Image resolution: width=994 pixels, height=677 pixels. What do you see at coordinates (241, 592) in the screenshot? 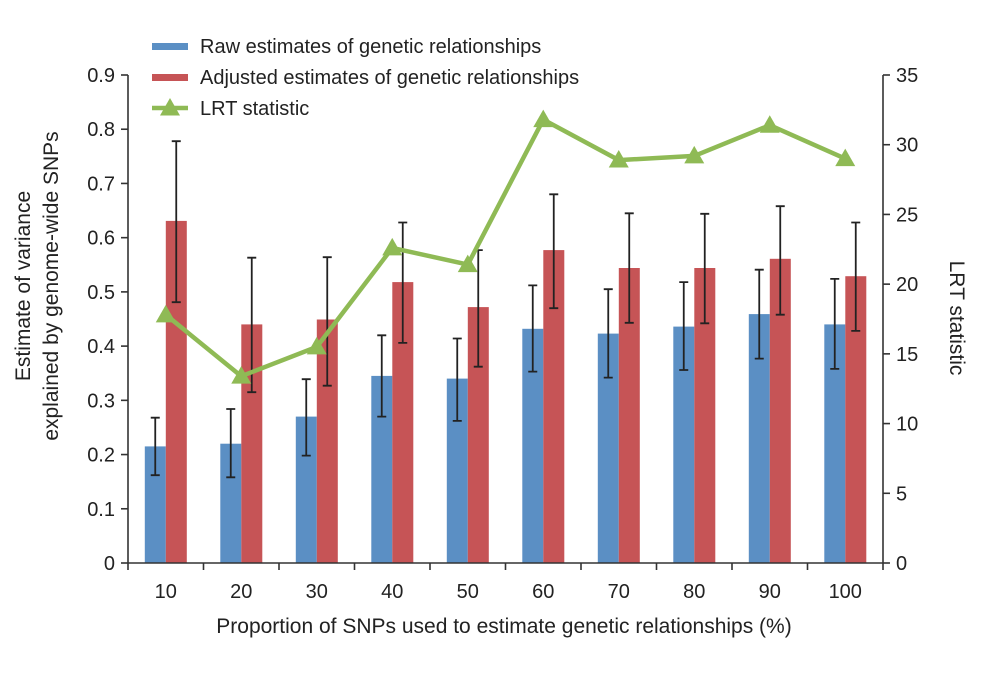
I see `x-tick-label: 20` at bounding box center [241, 592].